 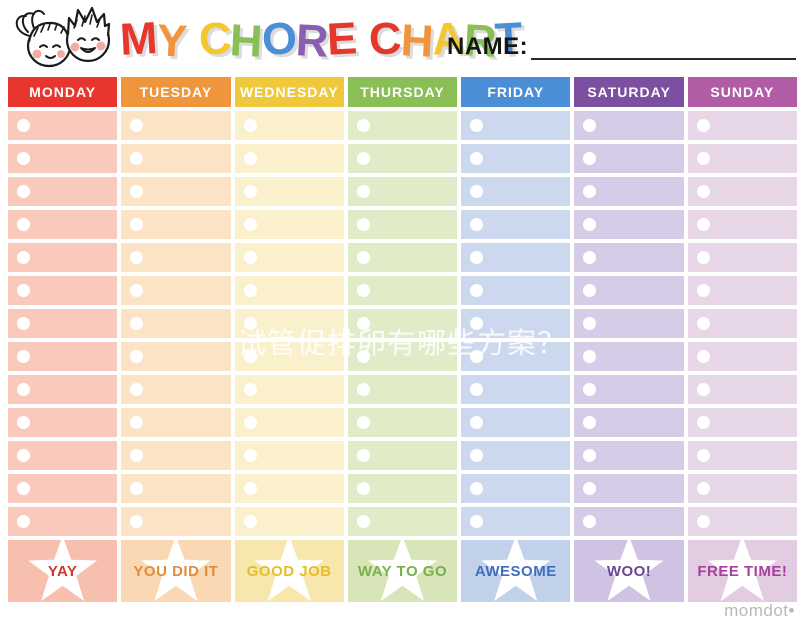 I want to click on name-input-line, so click(x=663, y=47).